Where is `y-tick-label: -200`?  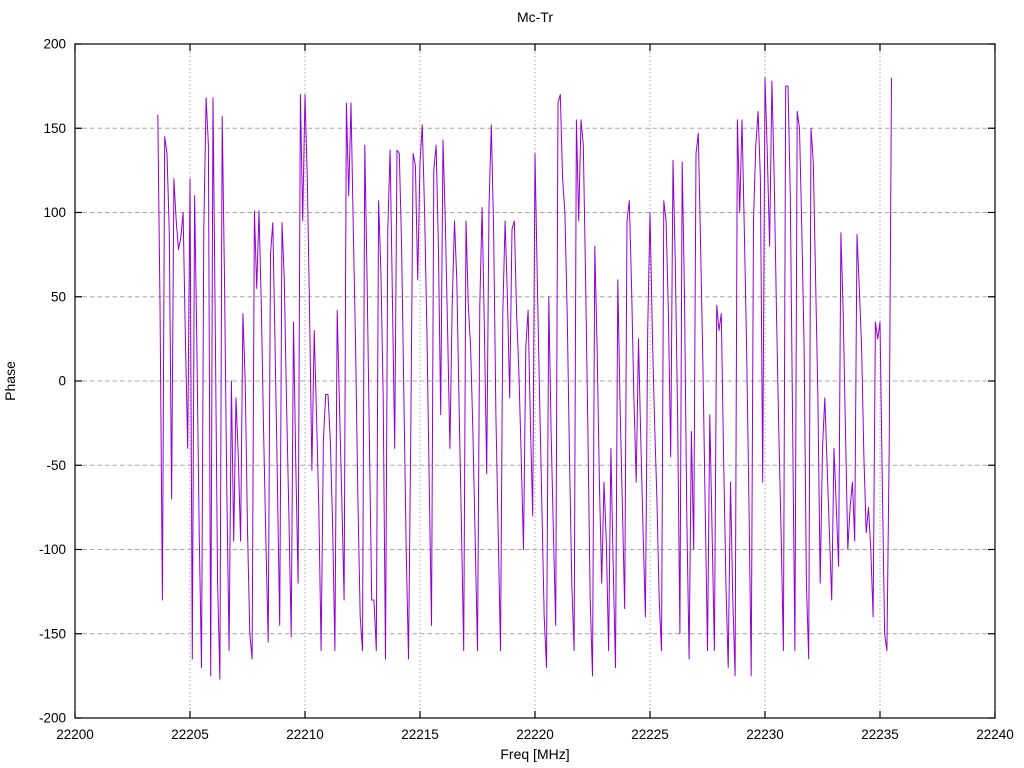
y-tick-label: -200 is located at coordinates (52, 718).